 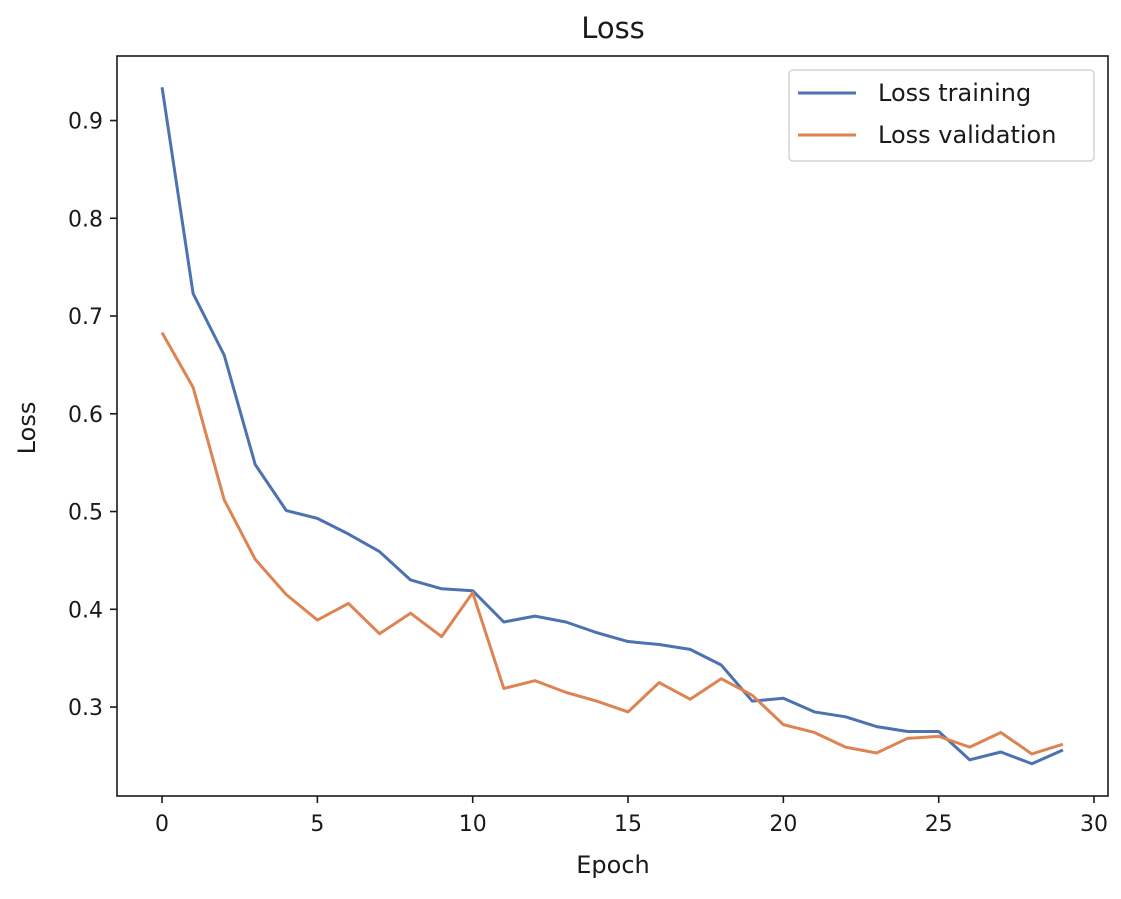 I want to click on legend-box, so click(x=941, y=115).